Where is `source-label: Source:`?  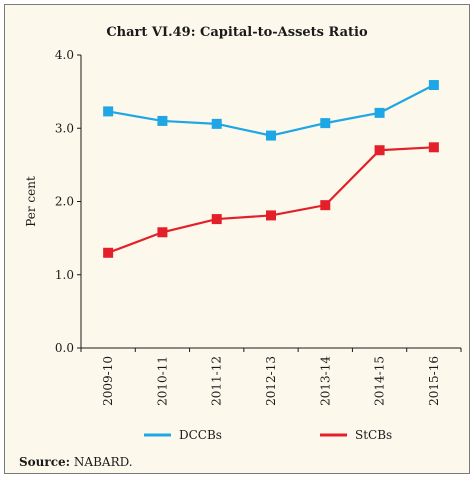
source-label: Source: is located at coordinates (45, 462).